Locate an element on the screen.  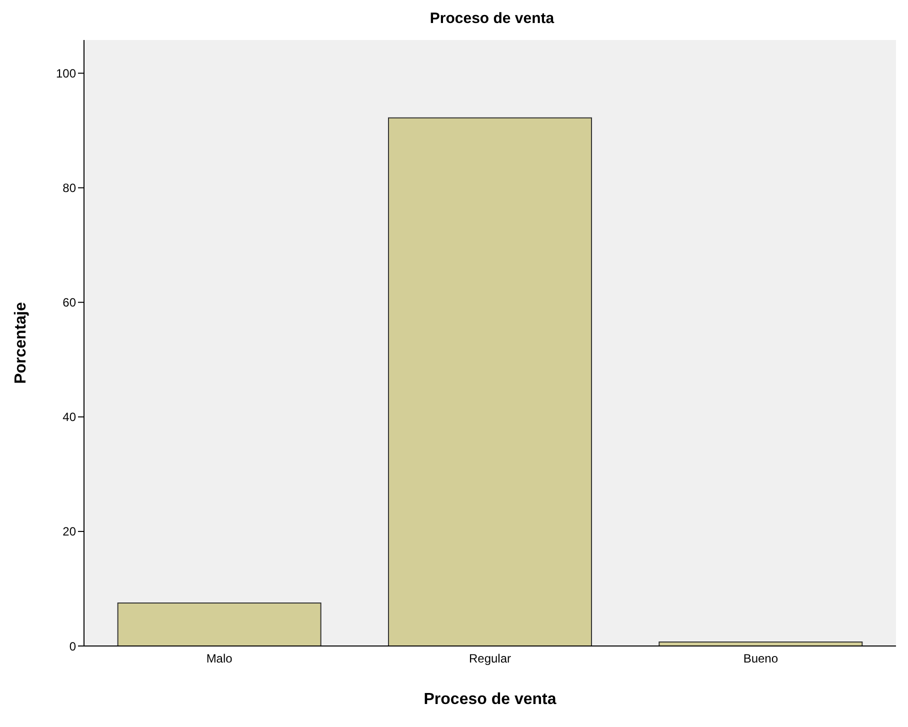
y-tick-label: 60 is located at coordinates (69, 303).